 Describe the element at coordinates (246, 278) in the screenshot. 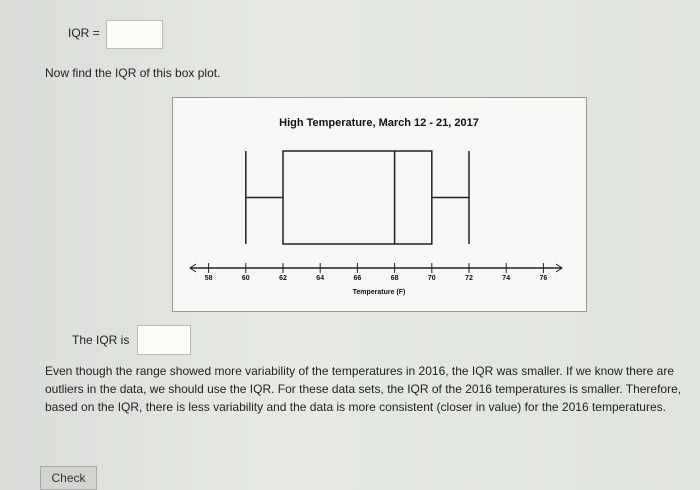

I see `x-tick-label: 60` at that location.